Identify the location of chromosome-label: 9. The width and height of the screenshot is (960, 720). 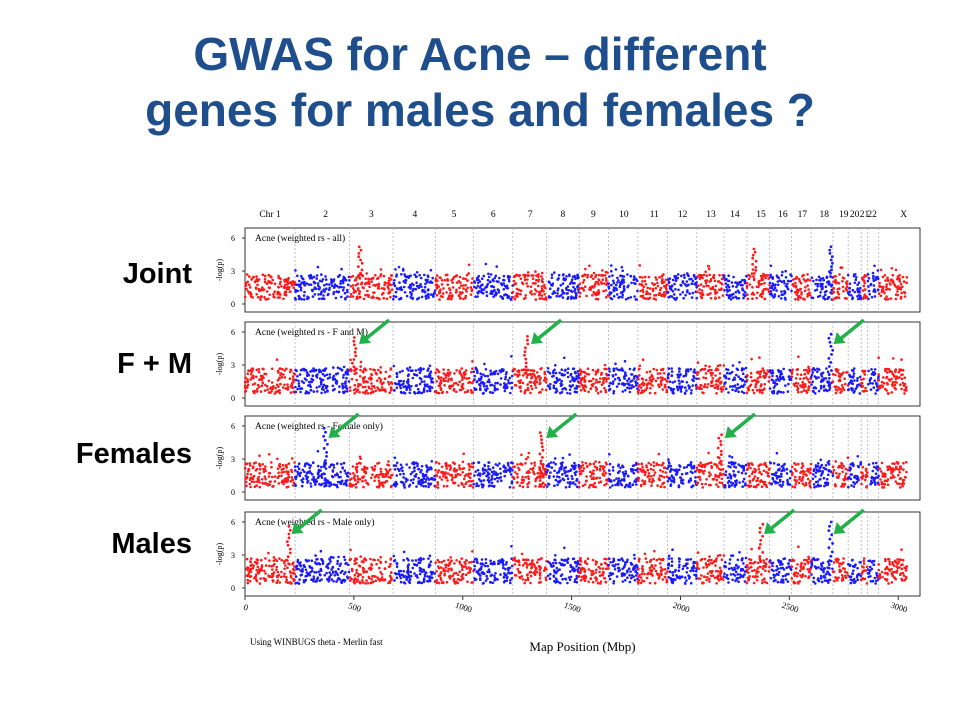
(593, 215).